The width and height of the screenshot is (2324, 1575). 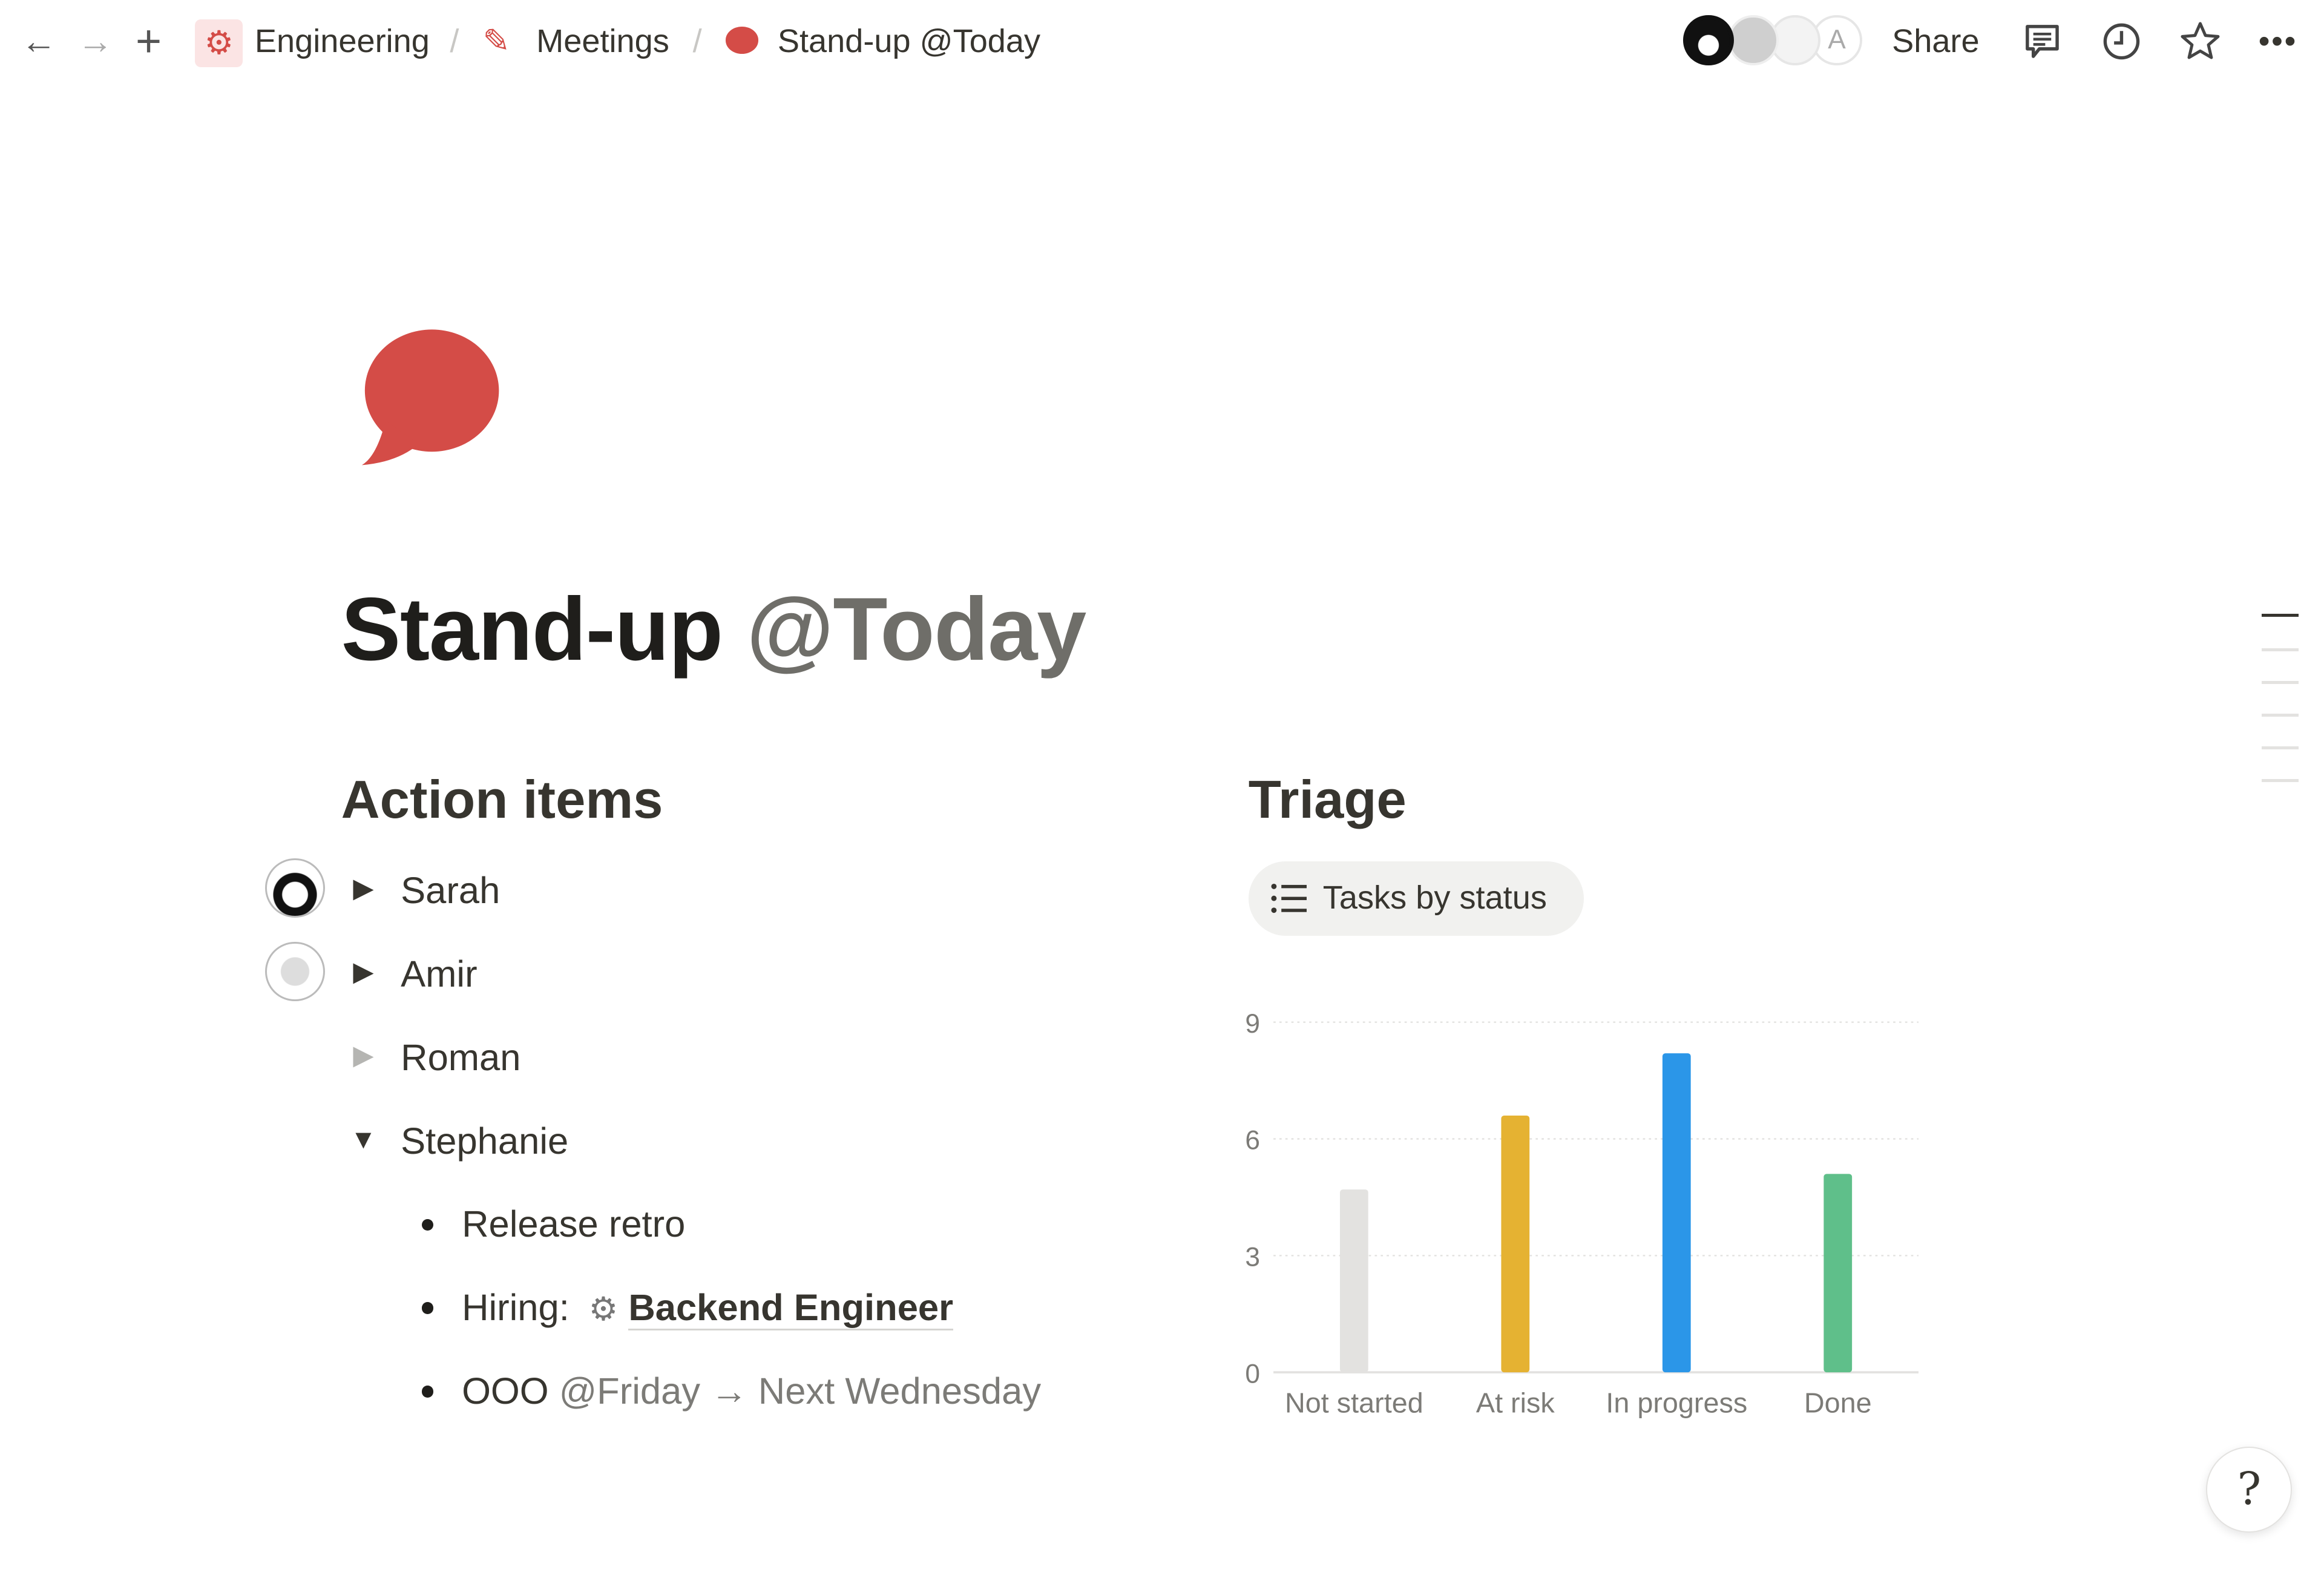 I want to click on share-button: Share, so click(x=1936, y=41).